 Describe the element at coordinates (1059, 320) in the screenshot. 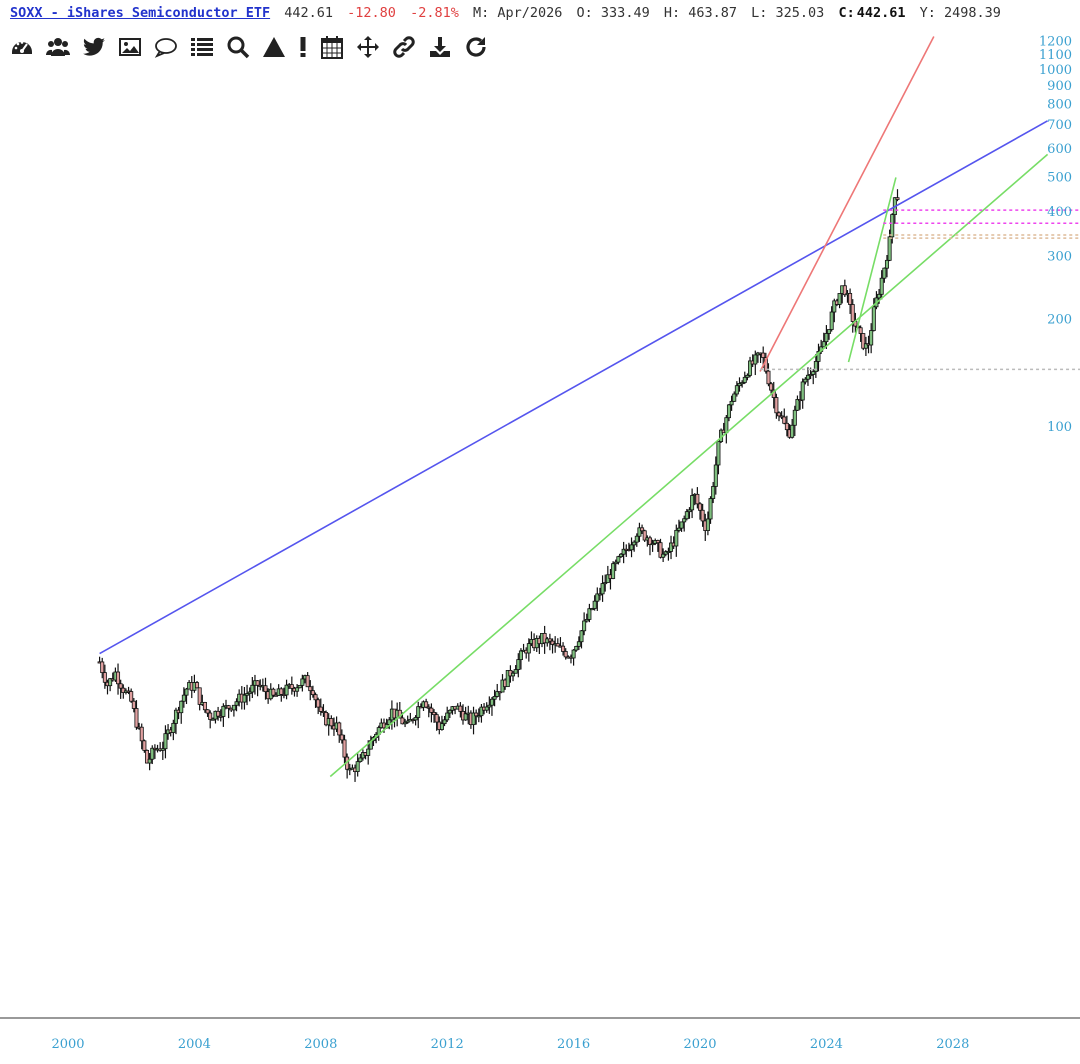

I see `y-tick-label: 200` at that location.